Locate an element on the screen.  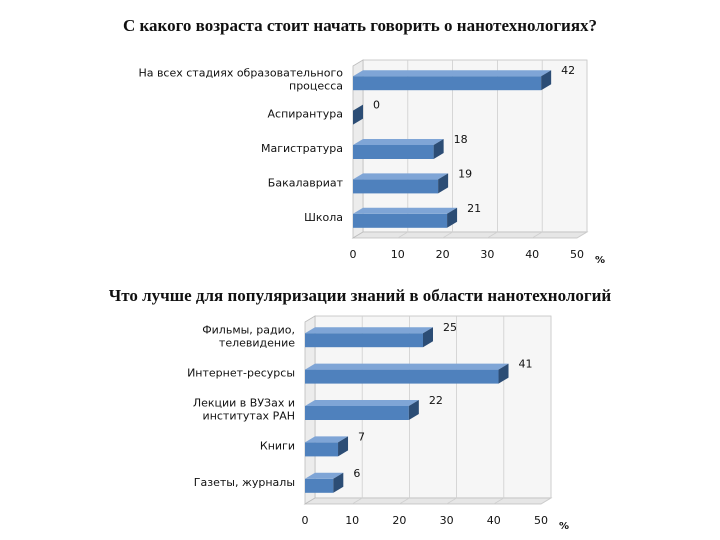
chart-2-tick-label: 10 is located at coordinates (352, 520).